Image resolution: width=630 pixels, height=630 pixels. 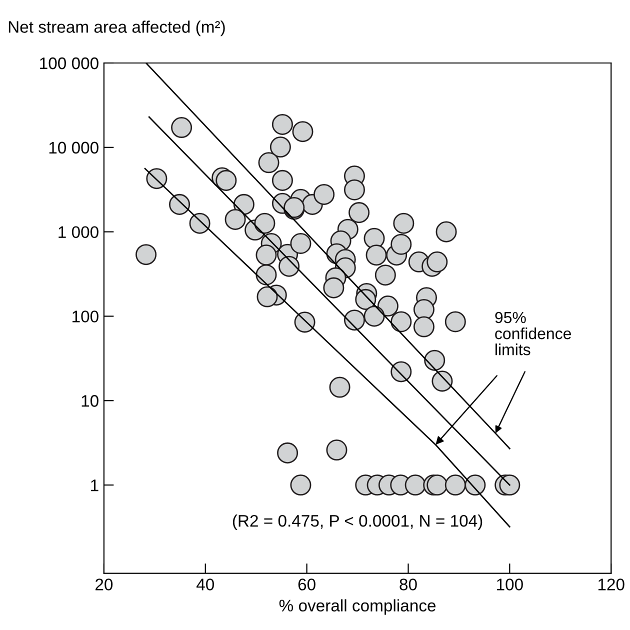 I want to click on y-tick-label: 1, so click(x=94, y=486).